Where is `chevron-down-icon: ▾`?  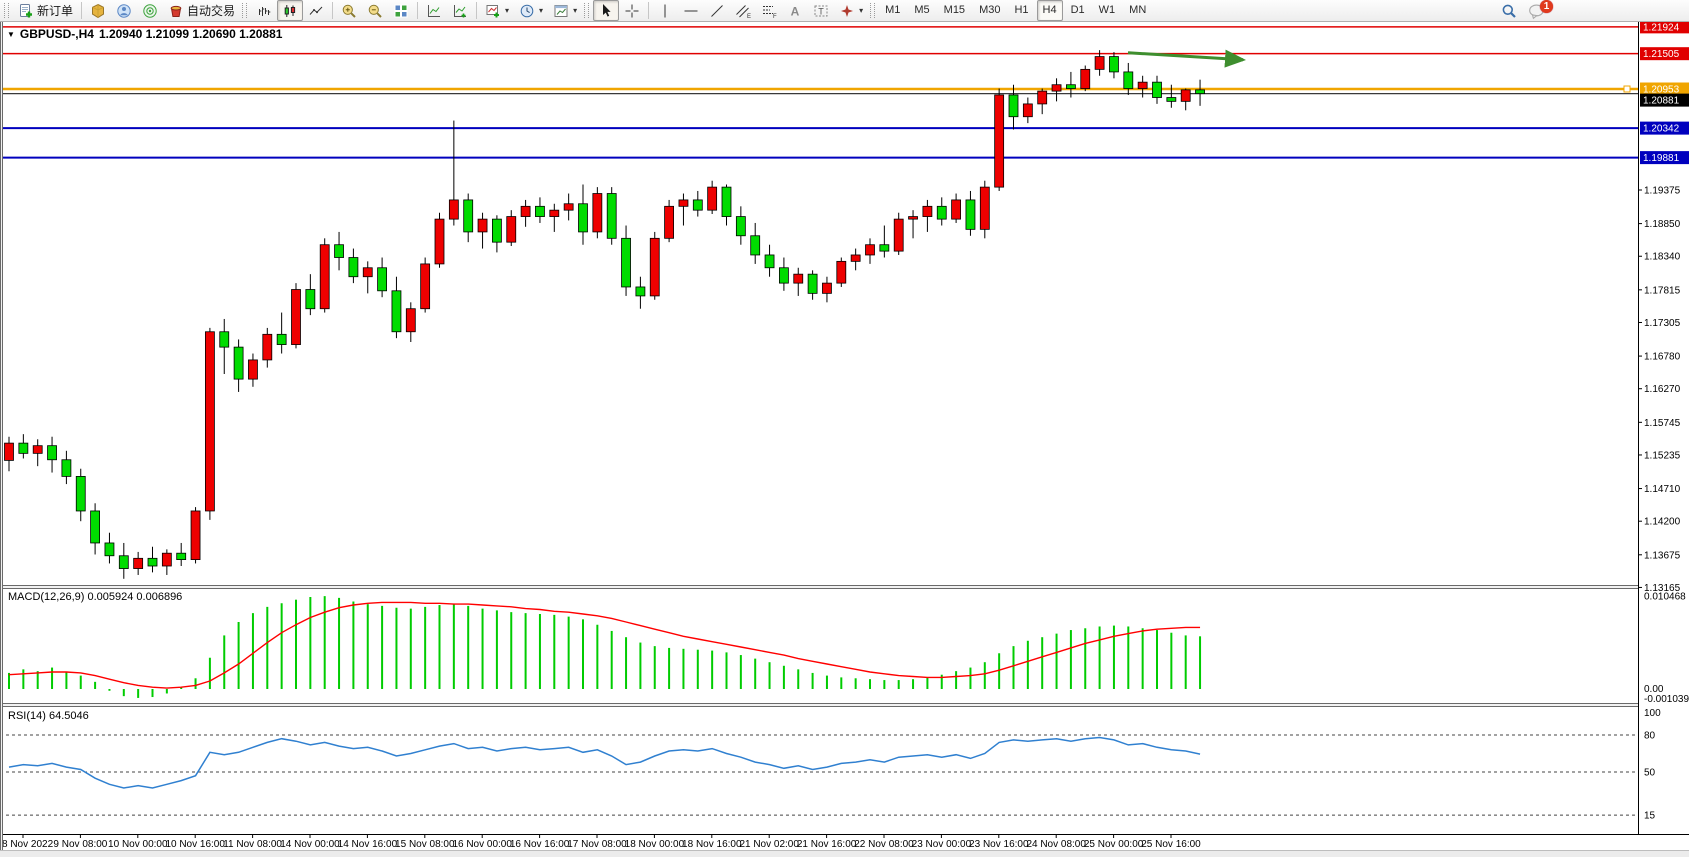 chevron-down-icon: ▾ is located at coordinates (507, 10).